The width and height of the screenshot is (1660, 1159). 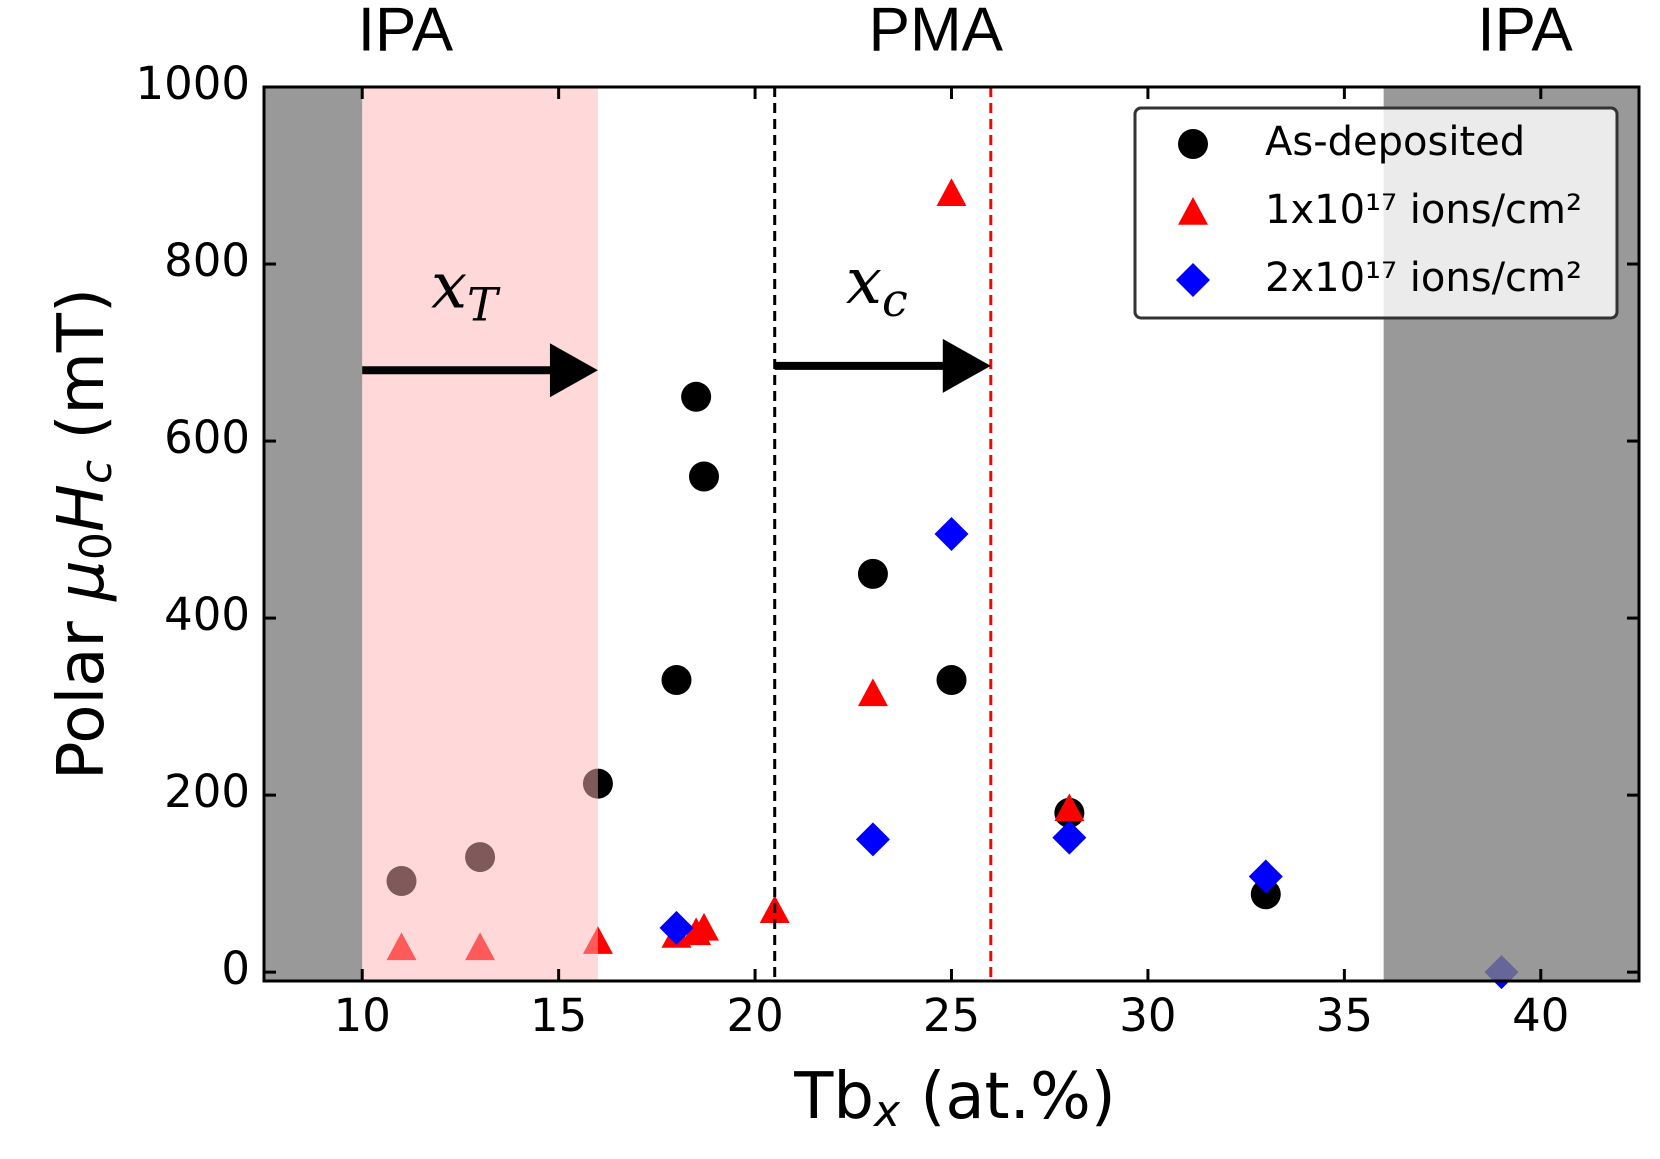 What do you see at coordinates (1147, 1015) in the screenshot?
I see `x-tick-label: 30` at bounding box center [1147, 1015].